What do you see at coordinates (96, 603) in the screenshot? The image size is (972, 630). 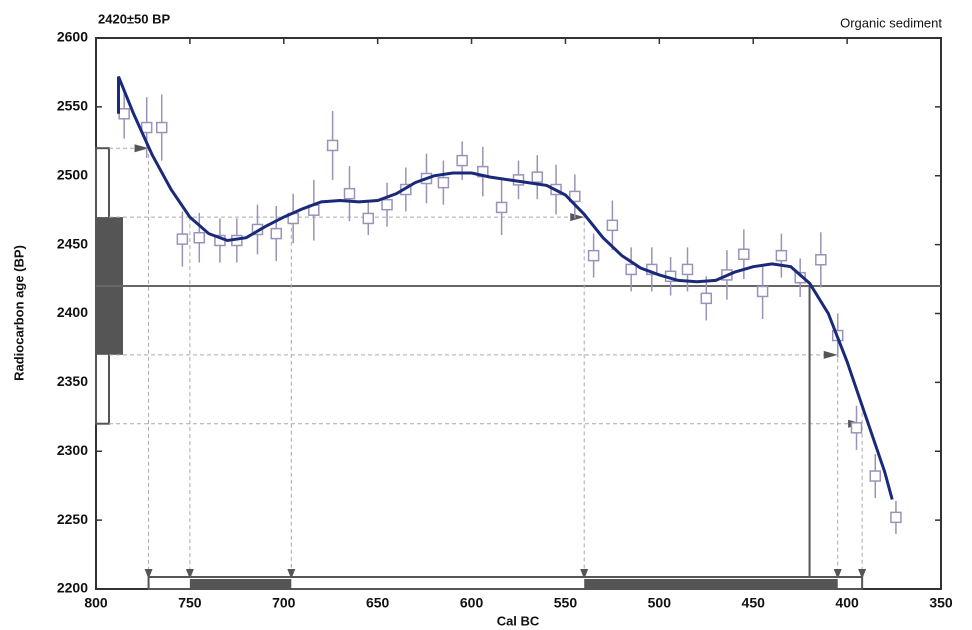 I see `x-tick-label: 800` at bounding box center [96, 603].